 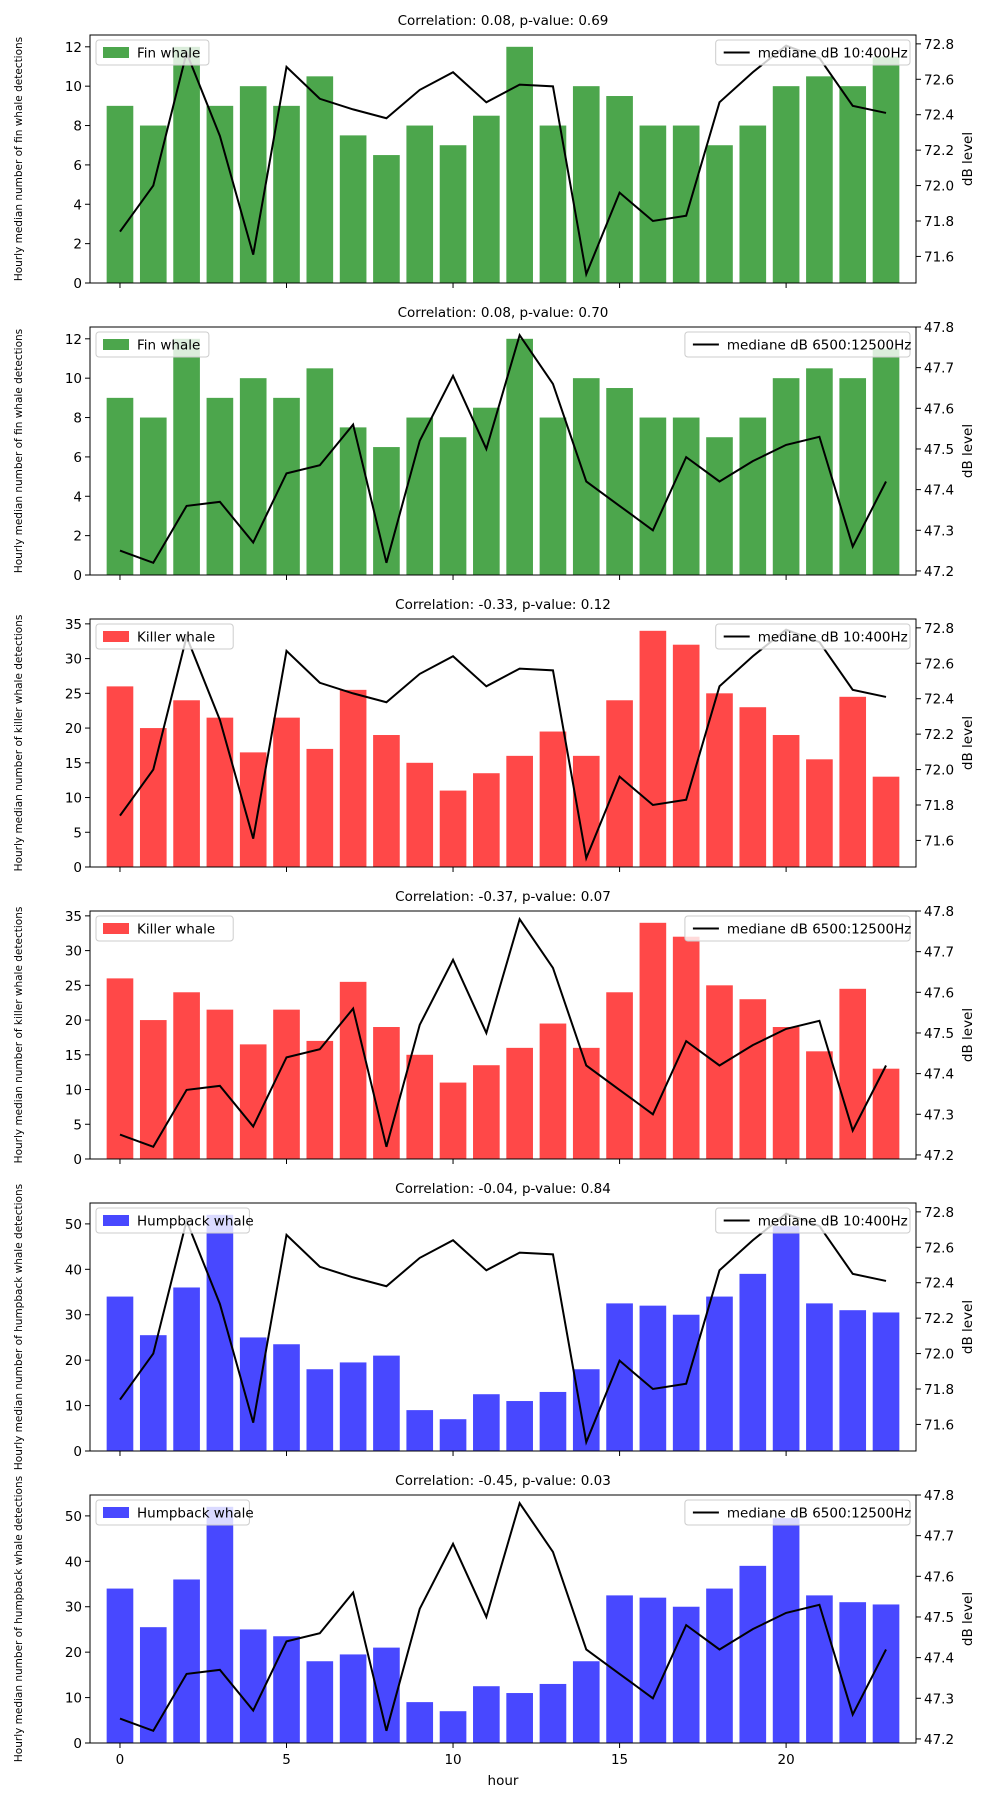 What do you see at coordinates (77, 458) in the screenshot?
I see `y-tick-label: 6` at bounding box center [77, 458].